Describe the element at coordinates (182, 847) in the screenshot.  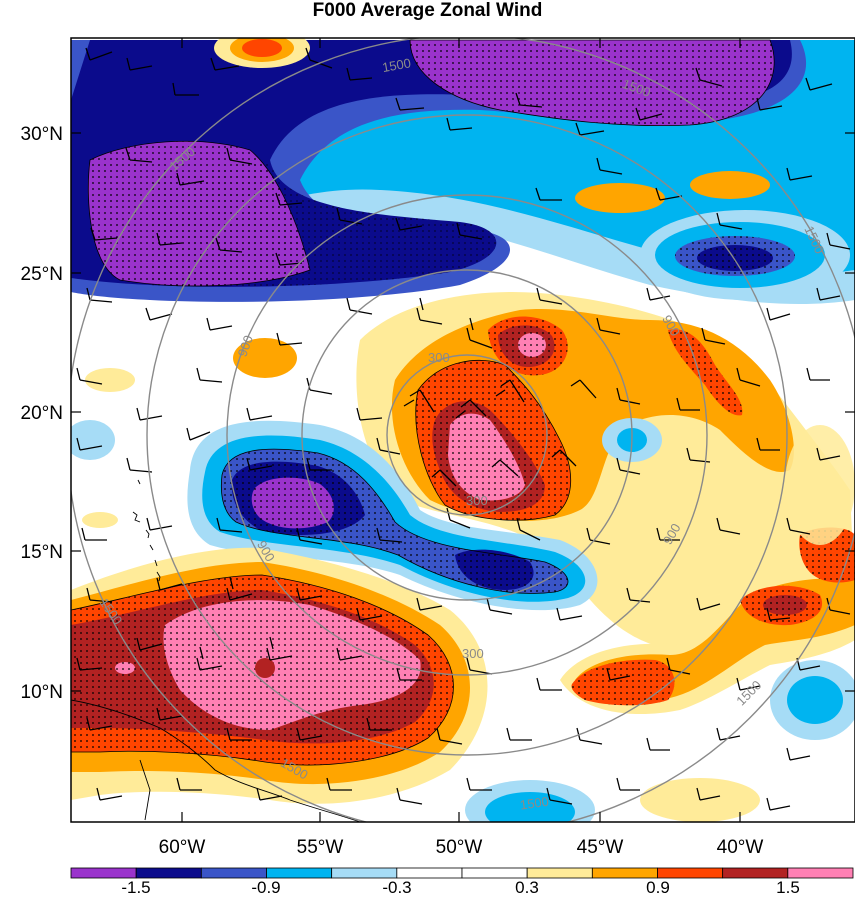
I see `x-tick-label-60w: 60°W` at that location.